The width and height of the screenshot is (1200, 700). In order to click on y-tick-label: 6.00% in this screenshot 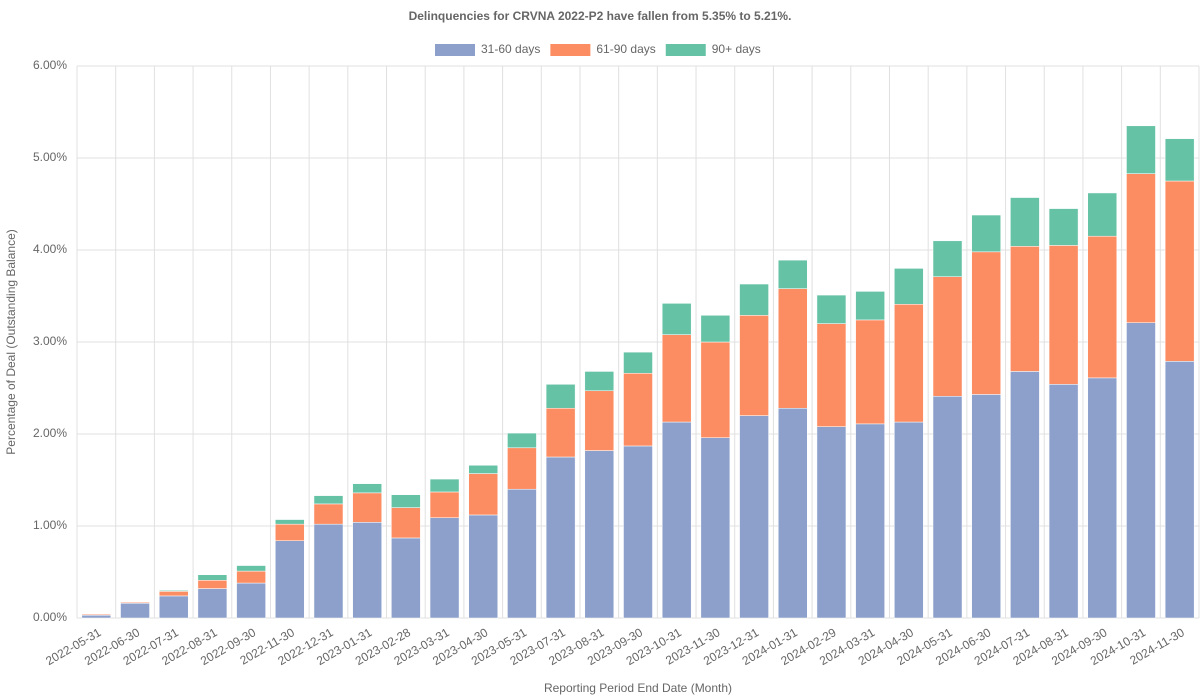, I will do `click(50, 65)`.